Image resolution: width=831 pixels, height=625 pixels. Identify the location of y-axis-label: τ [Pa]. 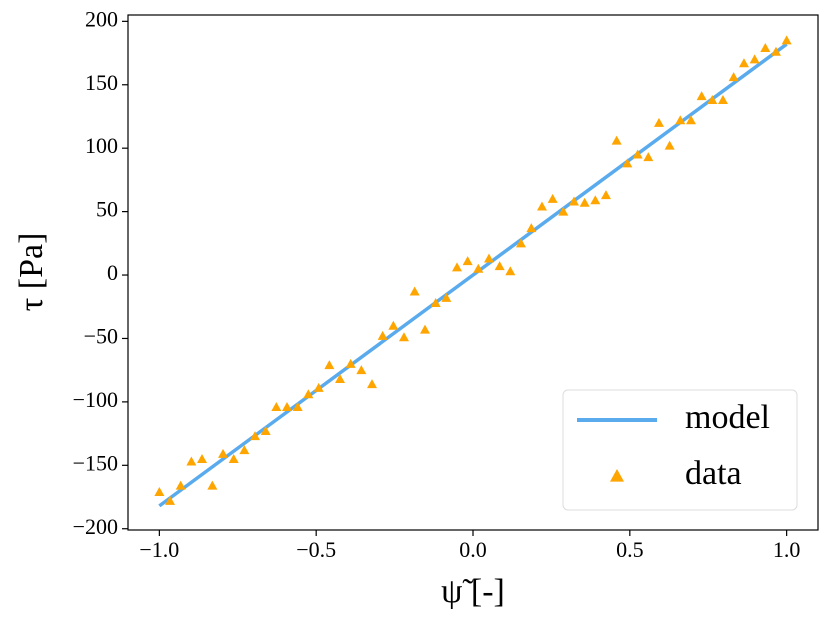
(31, 272).